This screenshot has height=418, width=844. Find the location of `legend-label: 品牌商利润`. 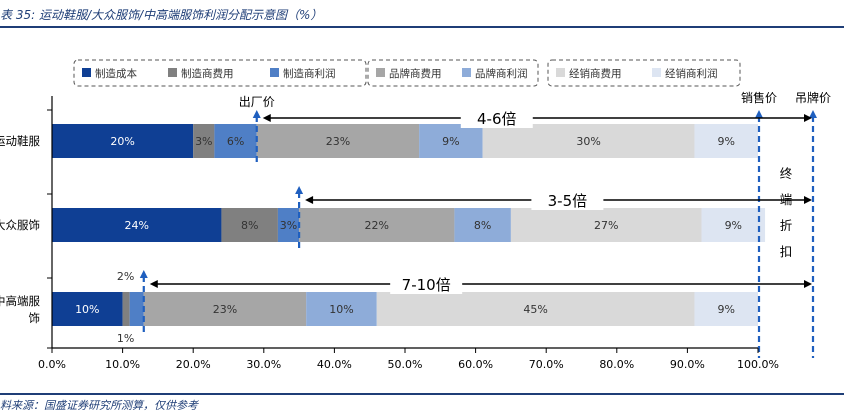

legend-label: 品牌商利润 is located at coordinates (501, 73).